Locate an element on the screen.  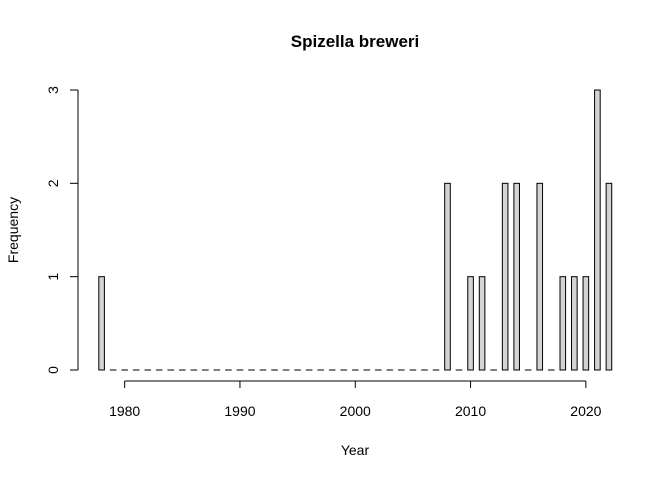
x-tick-label-1990: 1990 is located at coordinates (239, 411).